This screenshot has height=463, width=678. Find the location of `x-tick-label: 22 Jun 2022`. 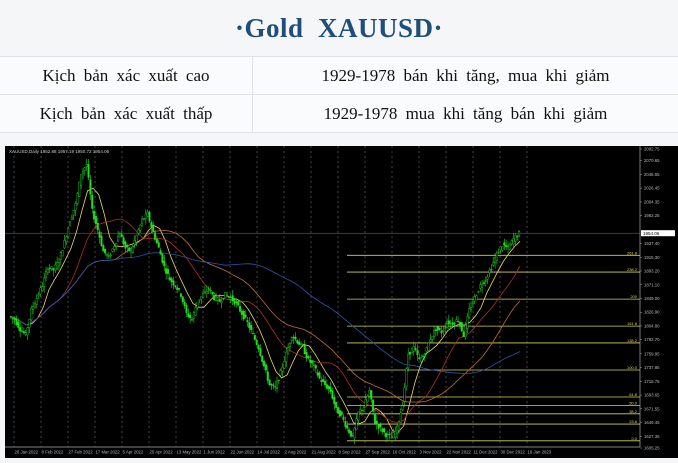

x-tick-label: 22 Jun 2022 is located at coordinates (243, 452).